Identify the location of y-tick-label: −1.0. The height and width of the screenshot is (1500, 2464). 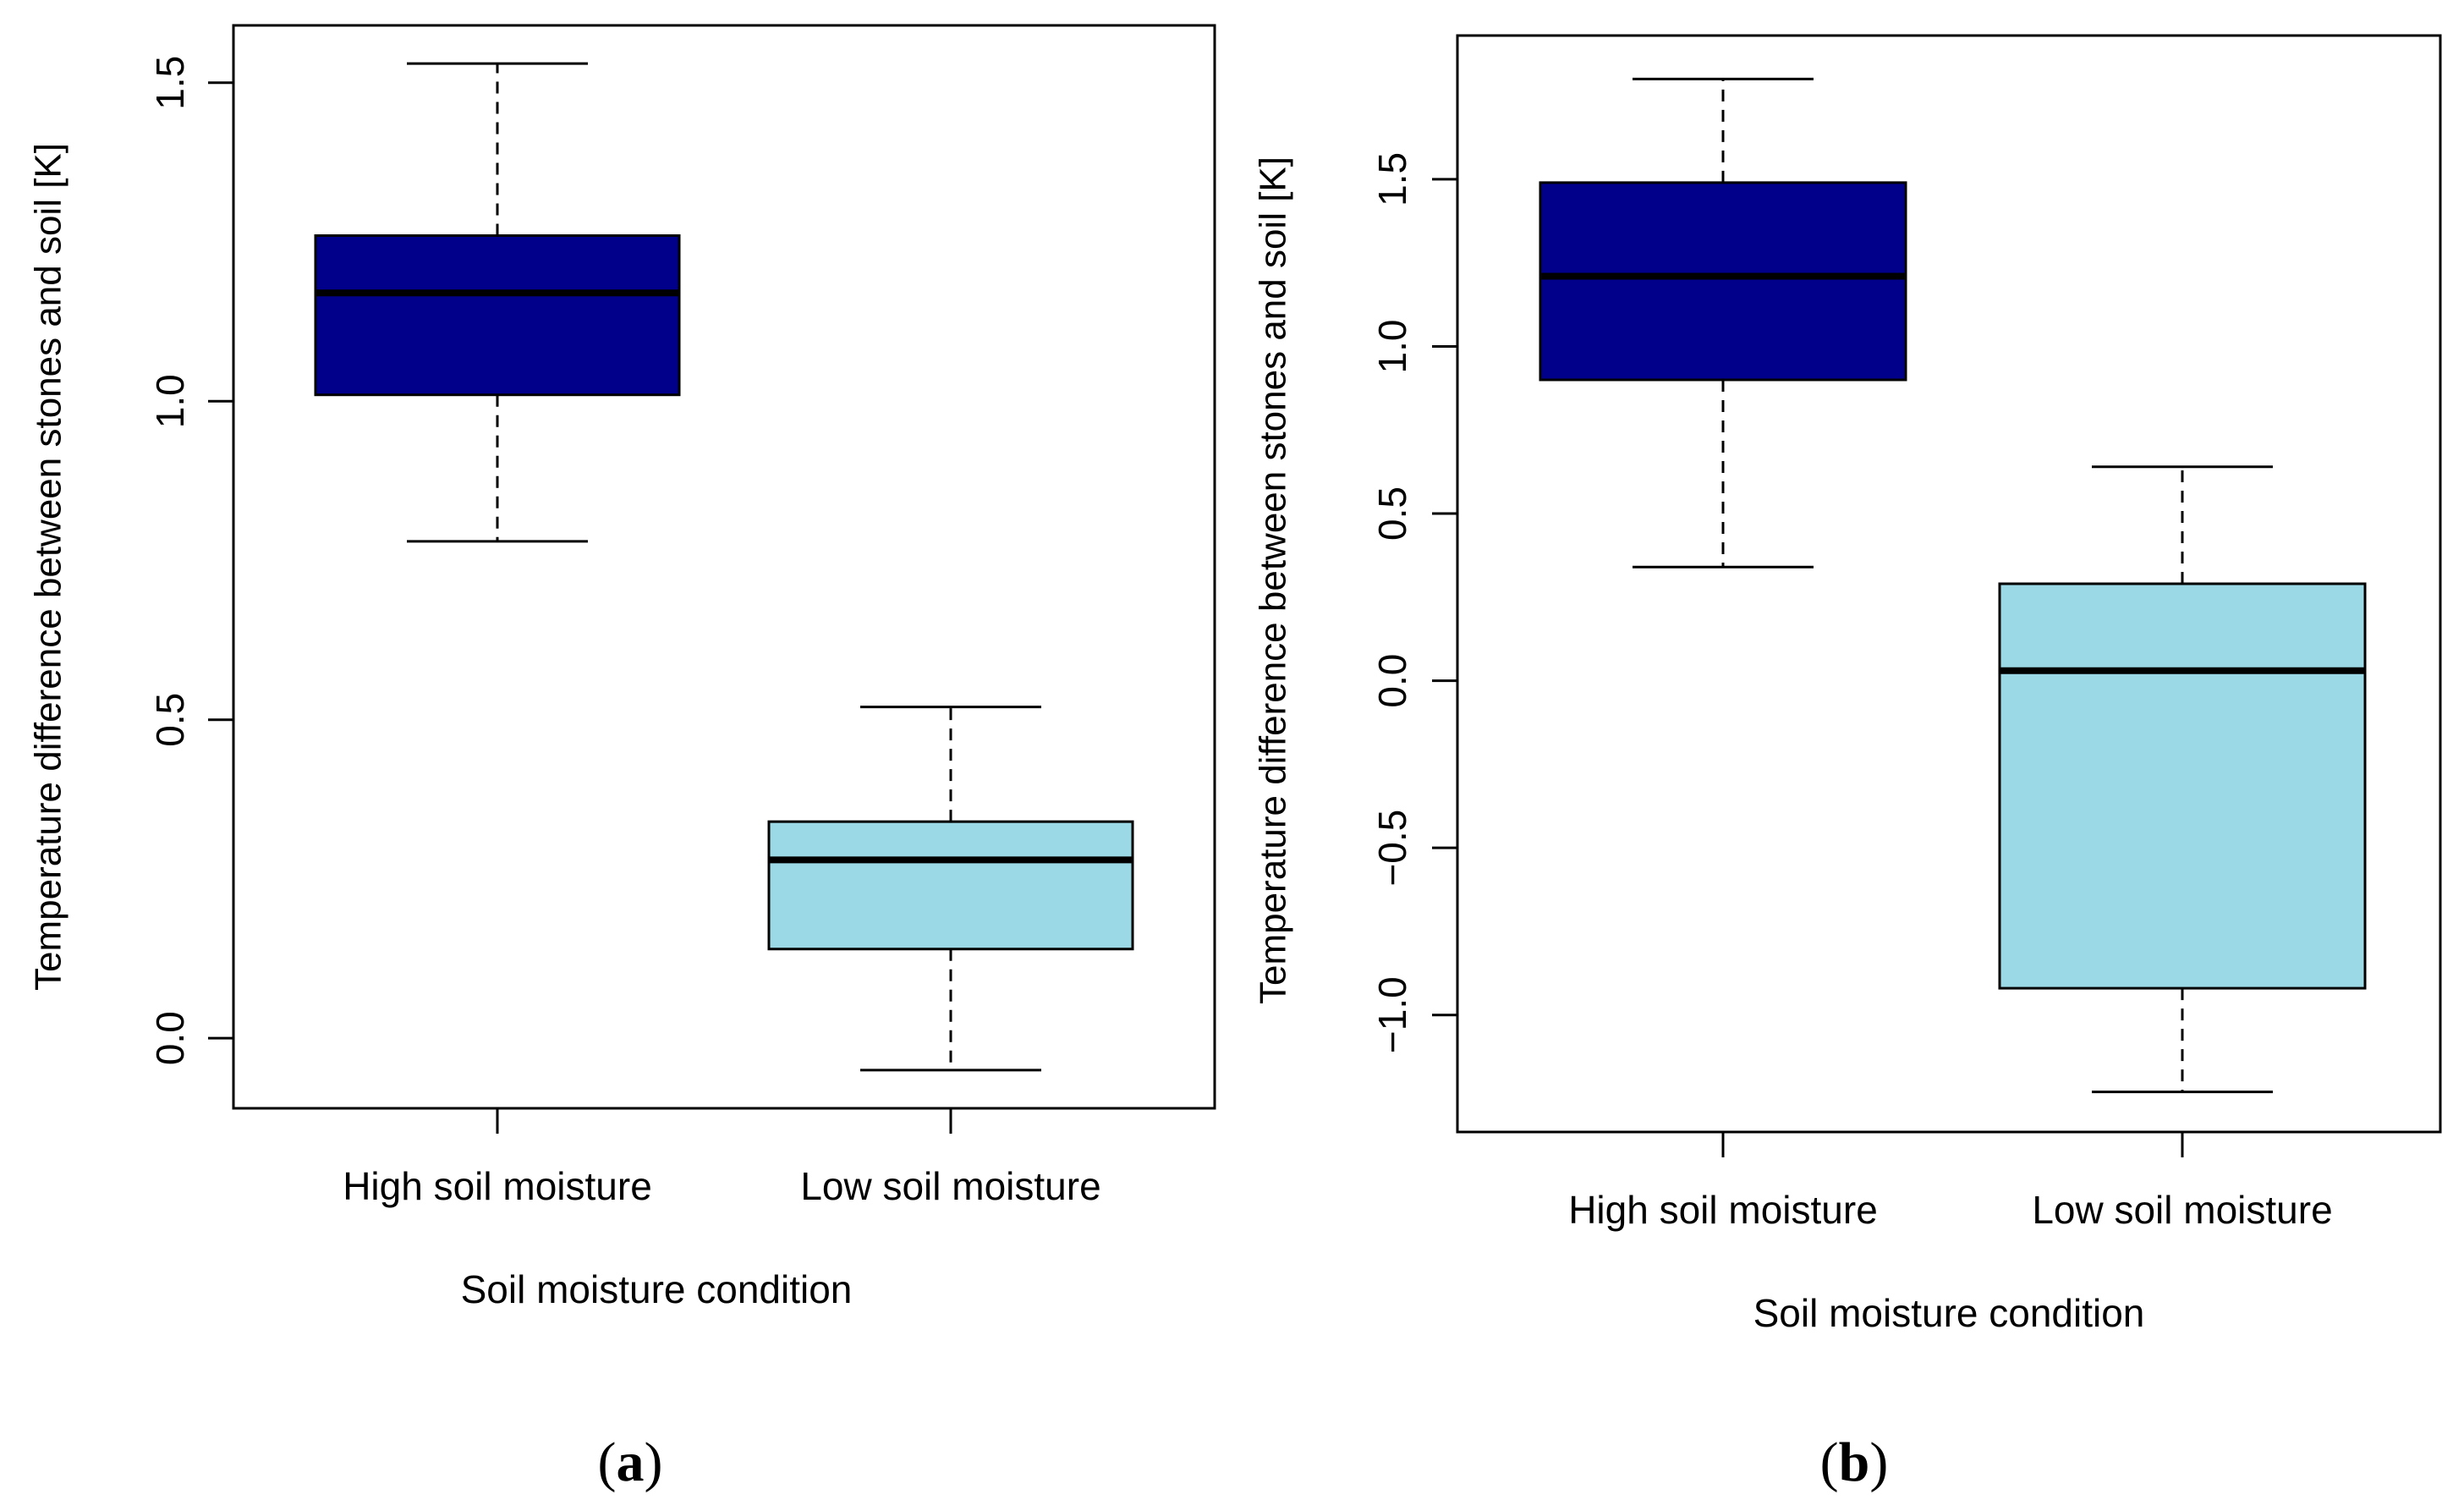
(1392, 1014).